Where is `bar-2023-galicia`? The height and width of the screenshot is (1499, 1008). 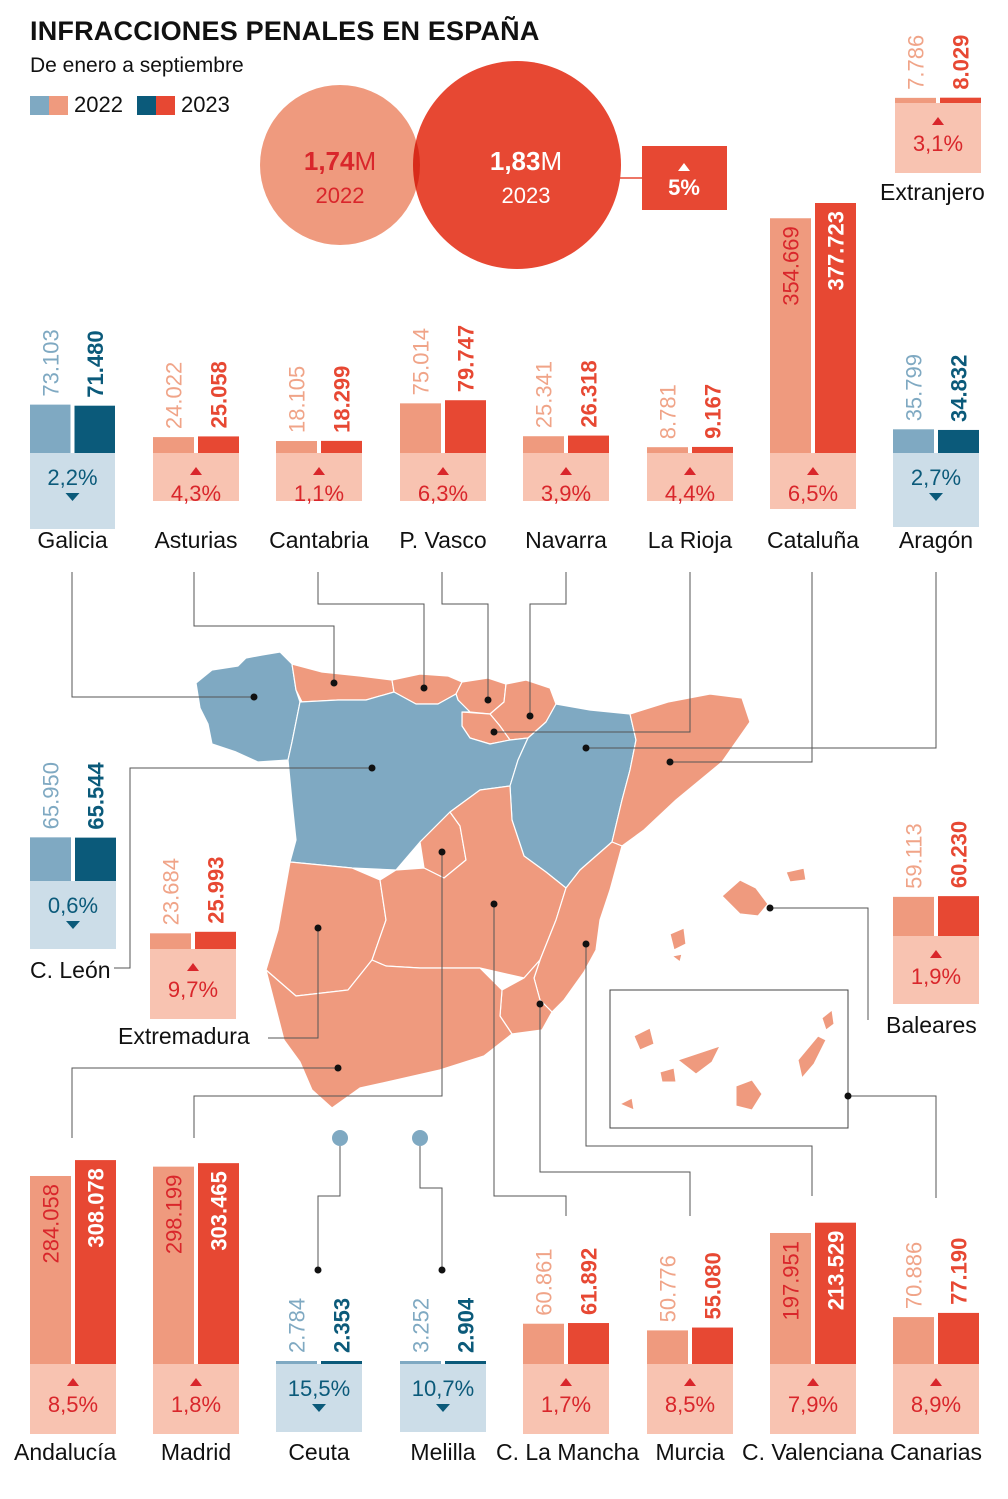
bar-2023-galicia is located at coordinates (94, 429).